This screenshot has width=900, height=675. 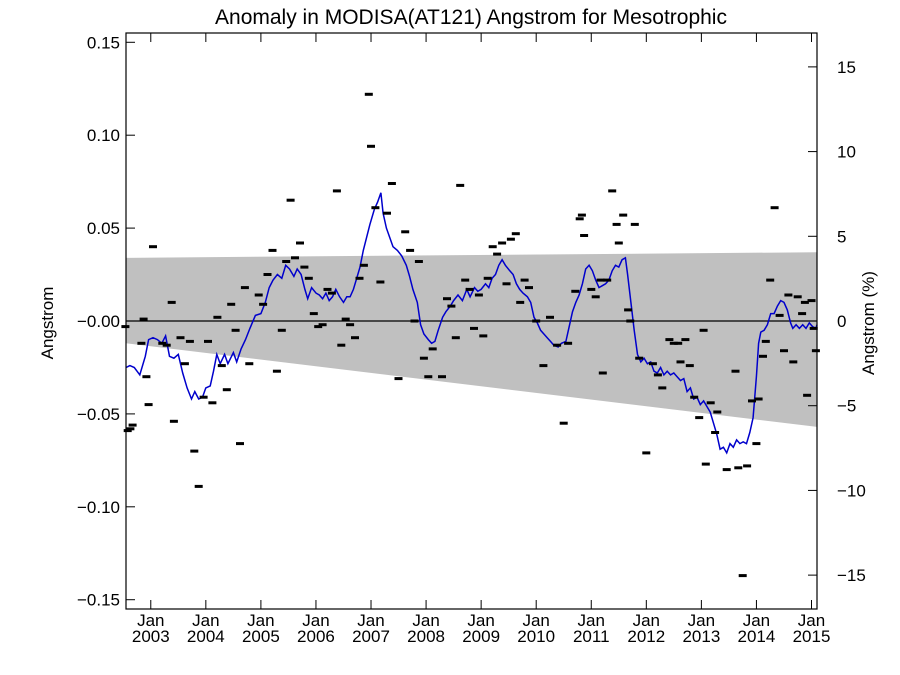 What do you see at coordinates (868, 323) in the screenshot?
I see `y-axis-label-right: Angstrom (%)` at bounding box center [868, 323].